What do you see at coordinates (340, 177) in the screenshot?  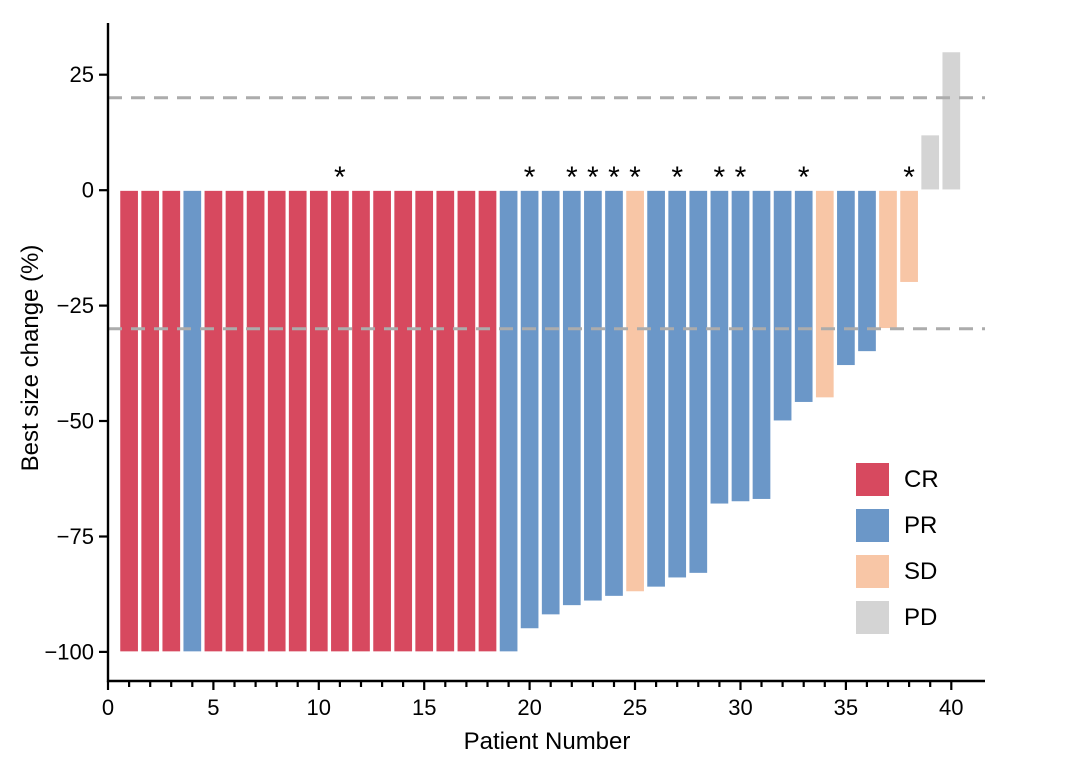 I see `significance-asterisk-patient-11: *` at bounding box center [340, 177].